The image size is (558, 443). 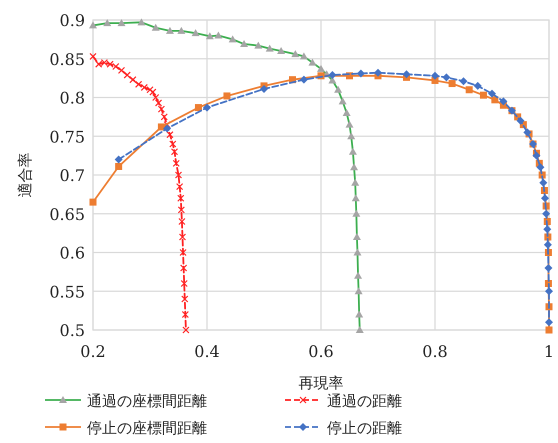 I want to click on y-tick-label: 0.55, so click(x=67, y=292).